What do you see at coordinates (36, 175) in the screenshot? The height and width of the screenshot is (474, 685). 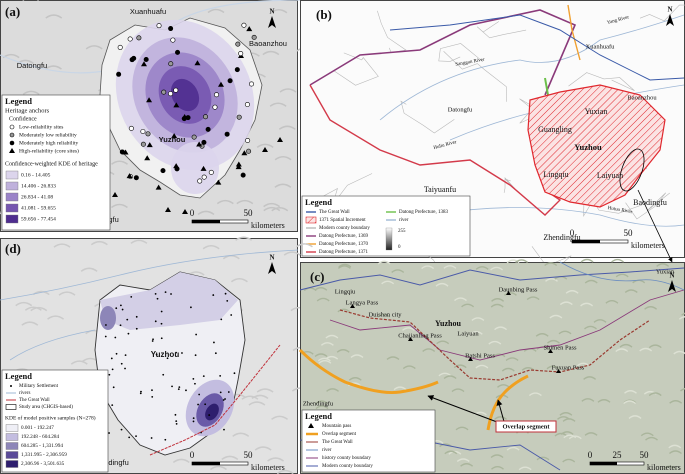 I see `legend-item: 0.16 - 14.405` at bounding box center [36, 175].